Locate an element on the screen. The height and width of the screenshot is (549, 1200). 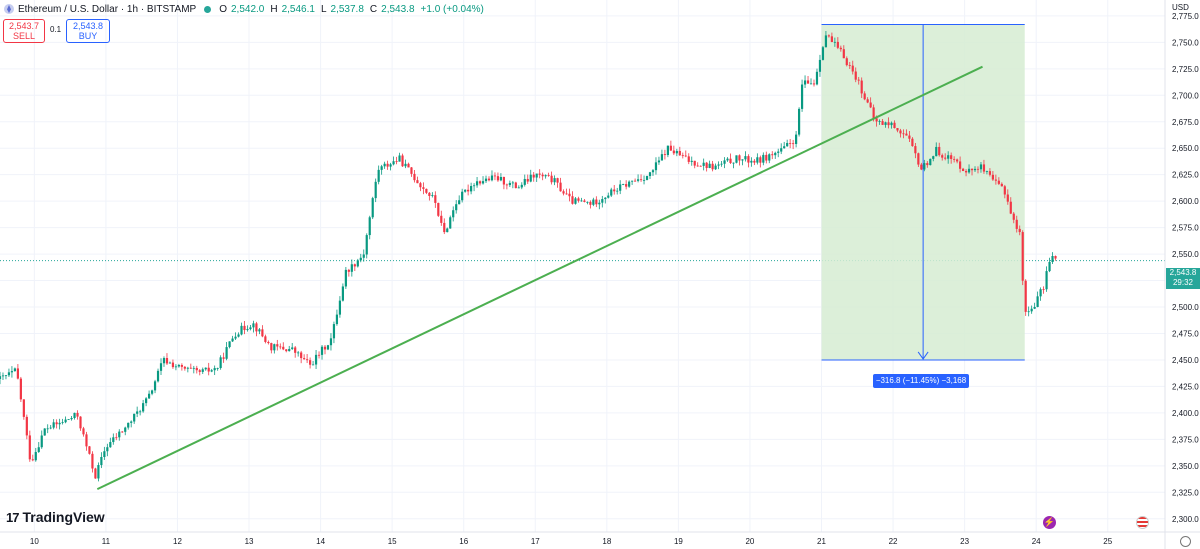
settings-icon is located at coordinates (1185, 541).